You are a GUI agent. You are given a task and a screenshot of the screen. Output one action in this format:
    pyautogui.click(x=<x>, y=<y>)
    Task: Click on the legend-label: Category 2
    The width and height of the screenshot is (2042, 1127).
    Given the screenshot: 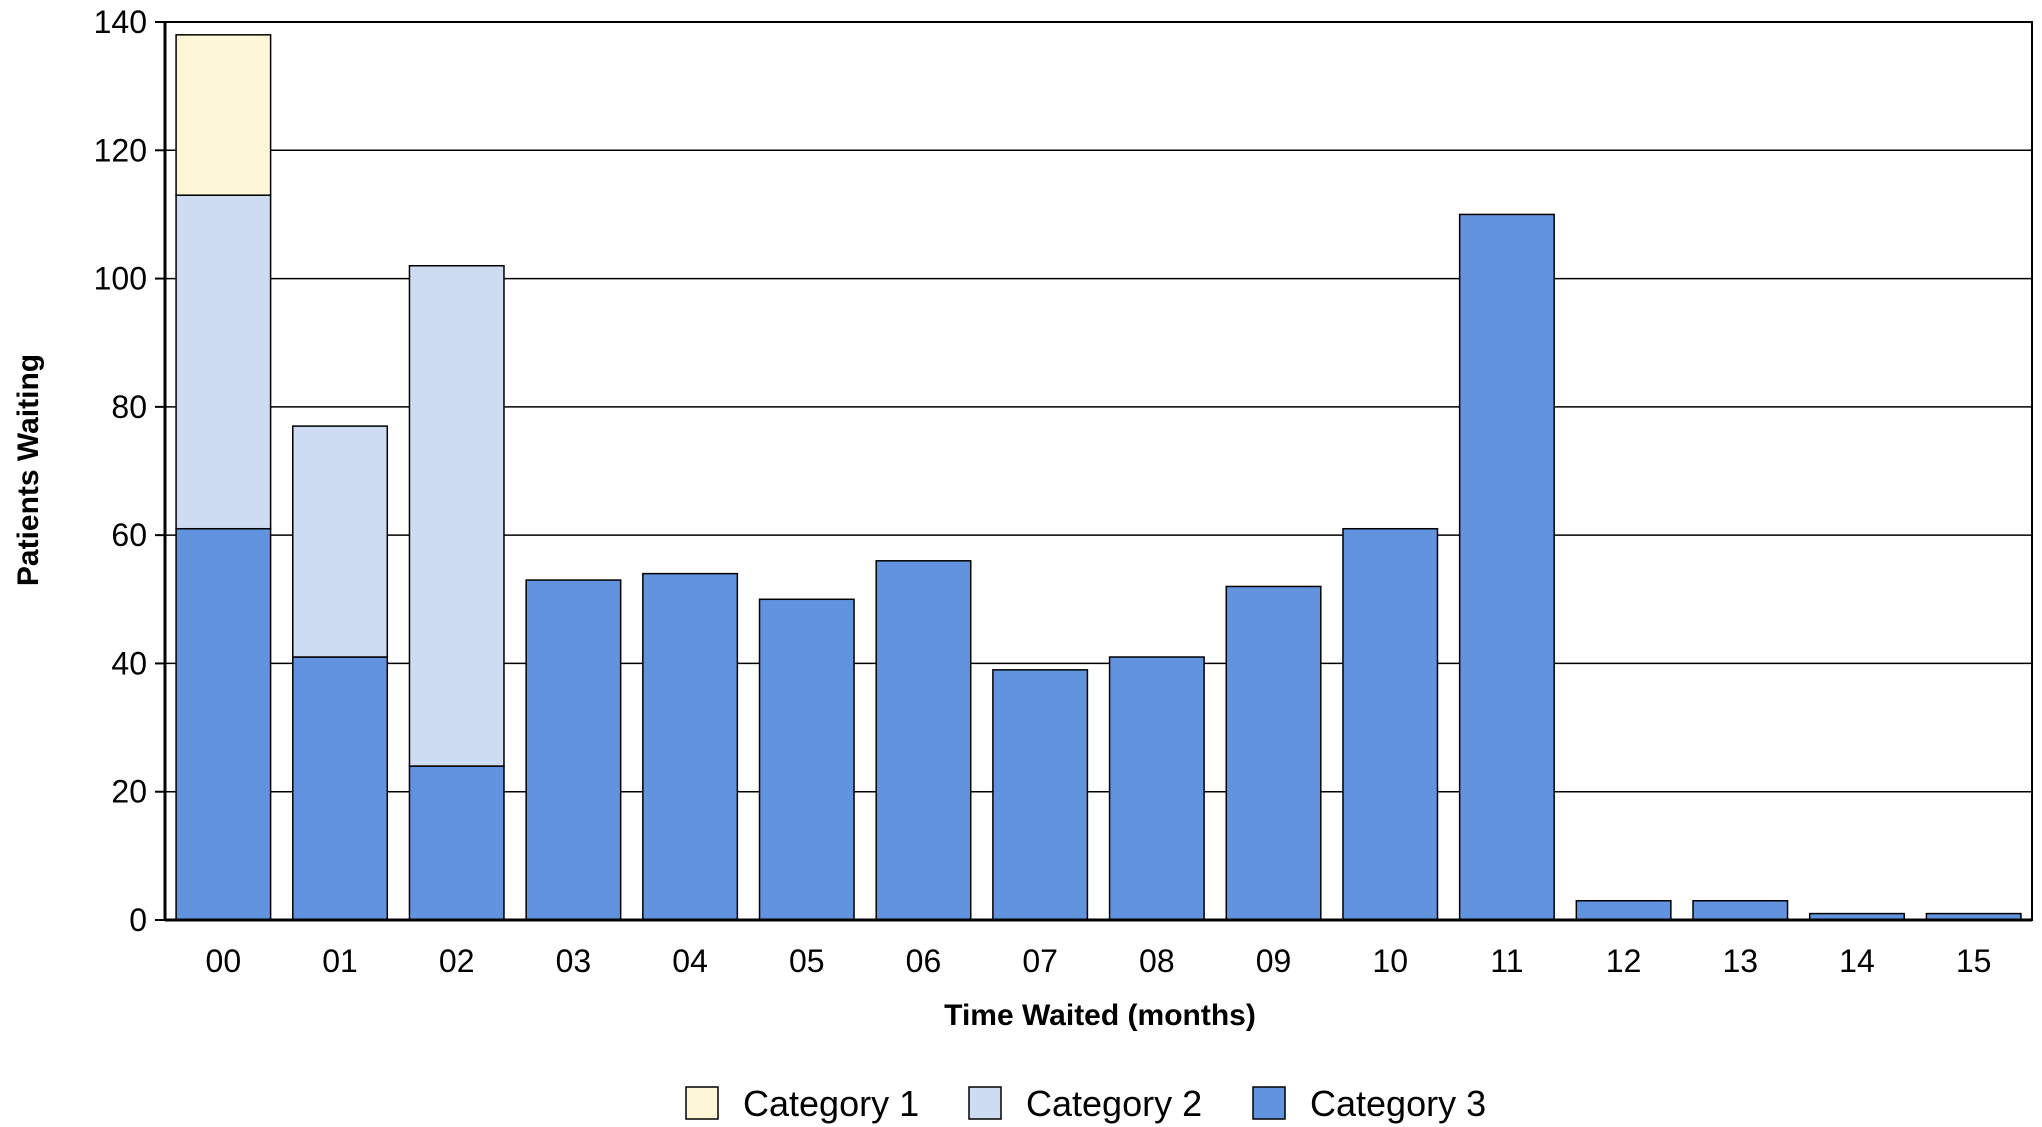 What is the action you would take?
    pyautogui.click(x=1114, y=1103)
    